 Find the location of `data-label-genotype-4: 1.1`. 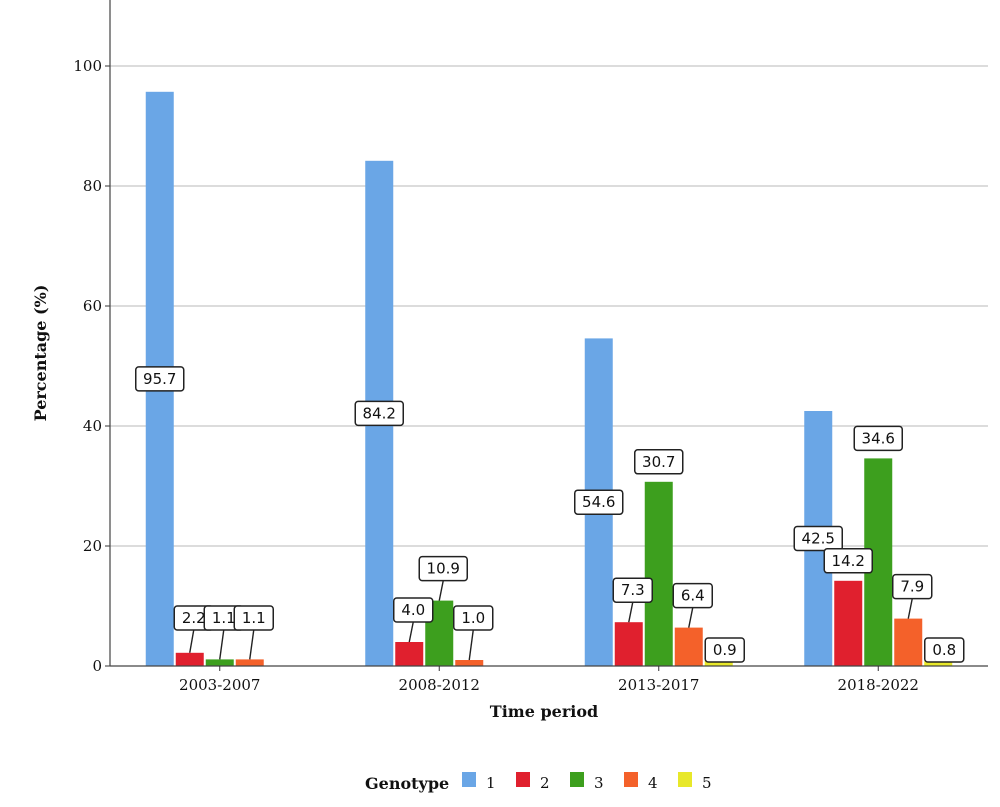

data-label-genotype-4: 1.1 is located at coordinates (254, 618).